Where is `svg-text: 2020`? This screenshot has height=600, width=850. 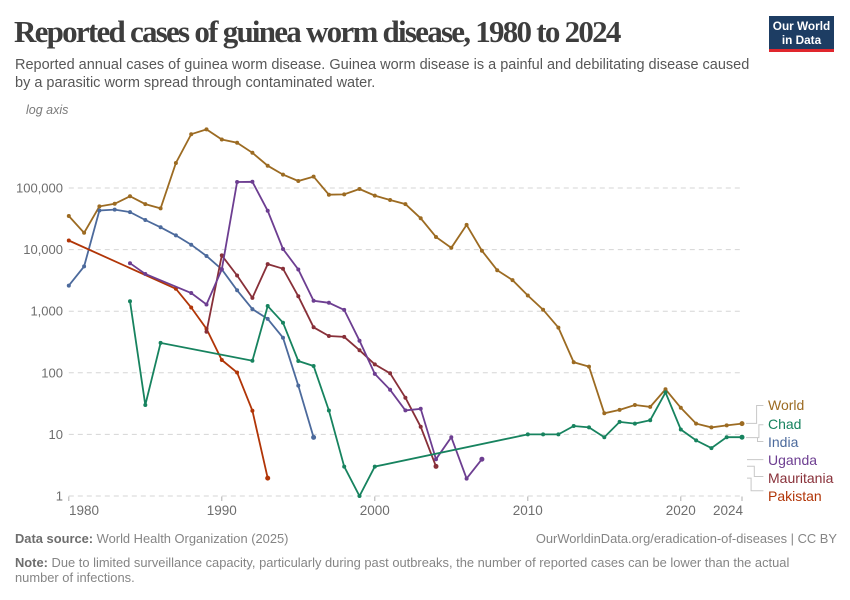
svg-text: 2020 is located at coordinates (681, 510).